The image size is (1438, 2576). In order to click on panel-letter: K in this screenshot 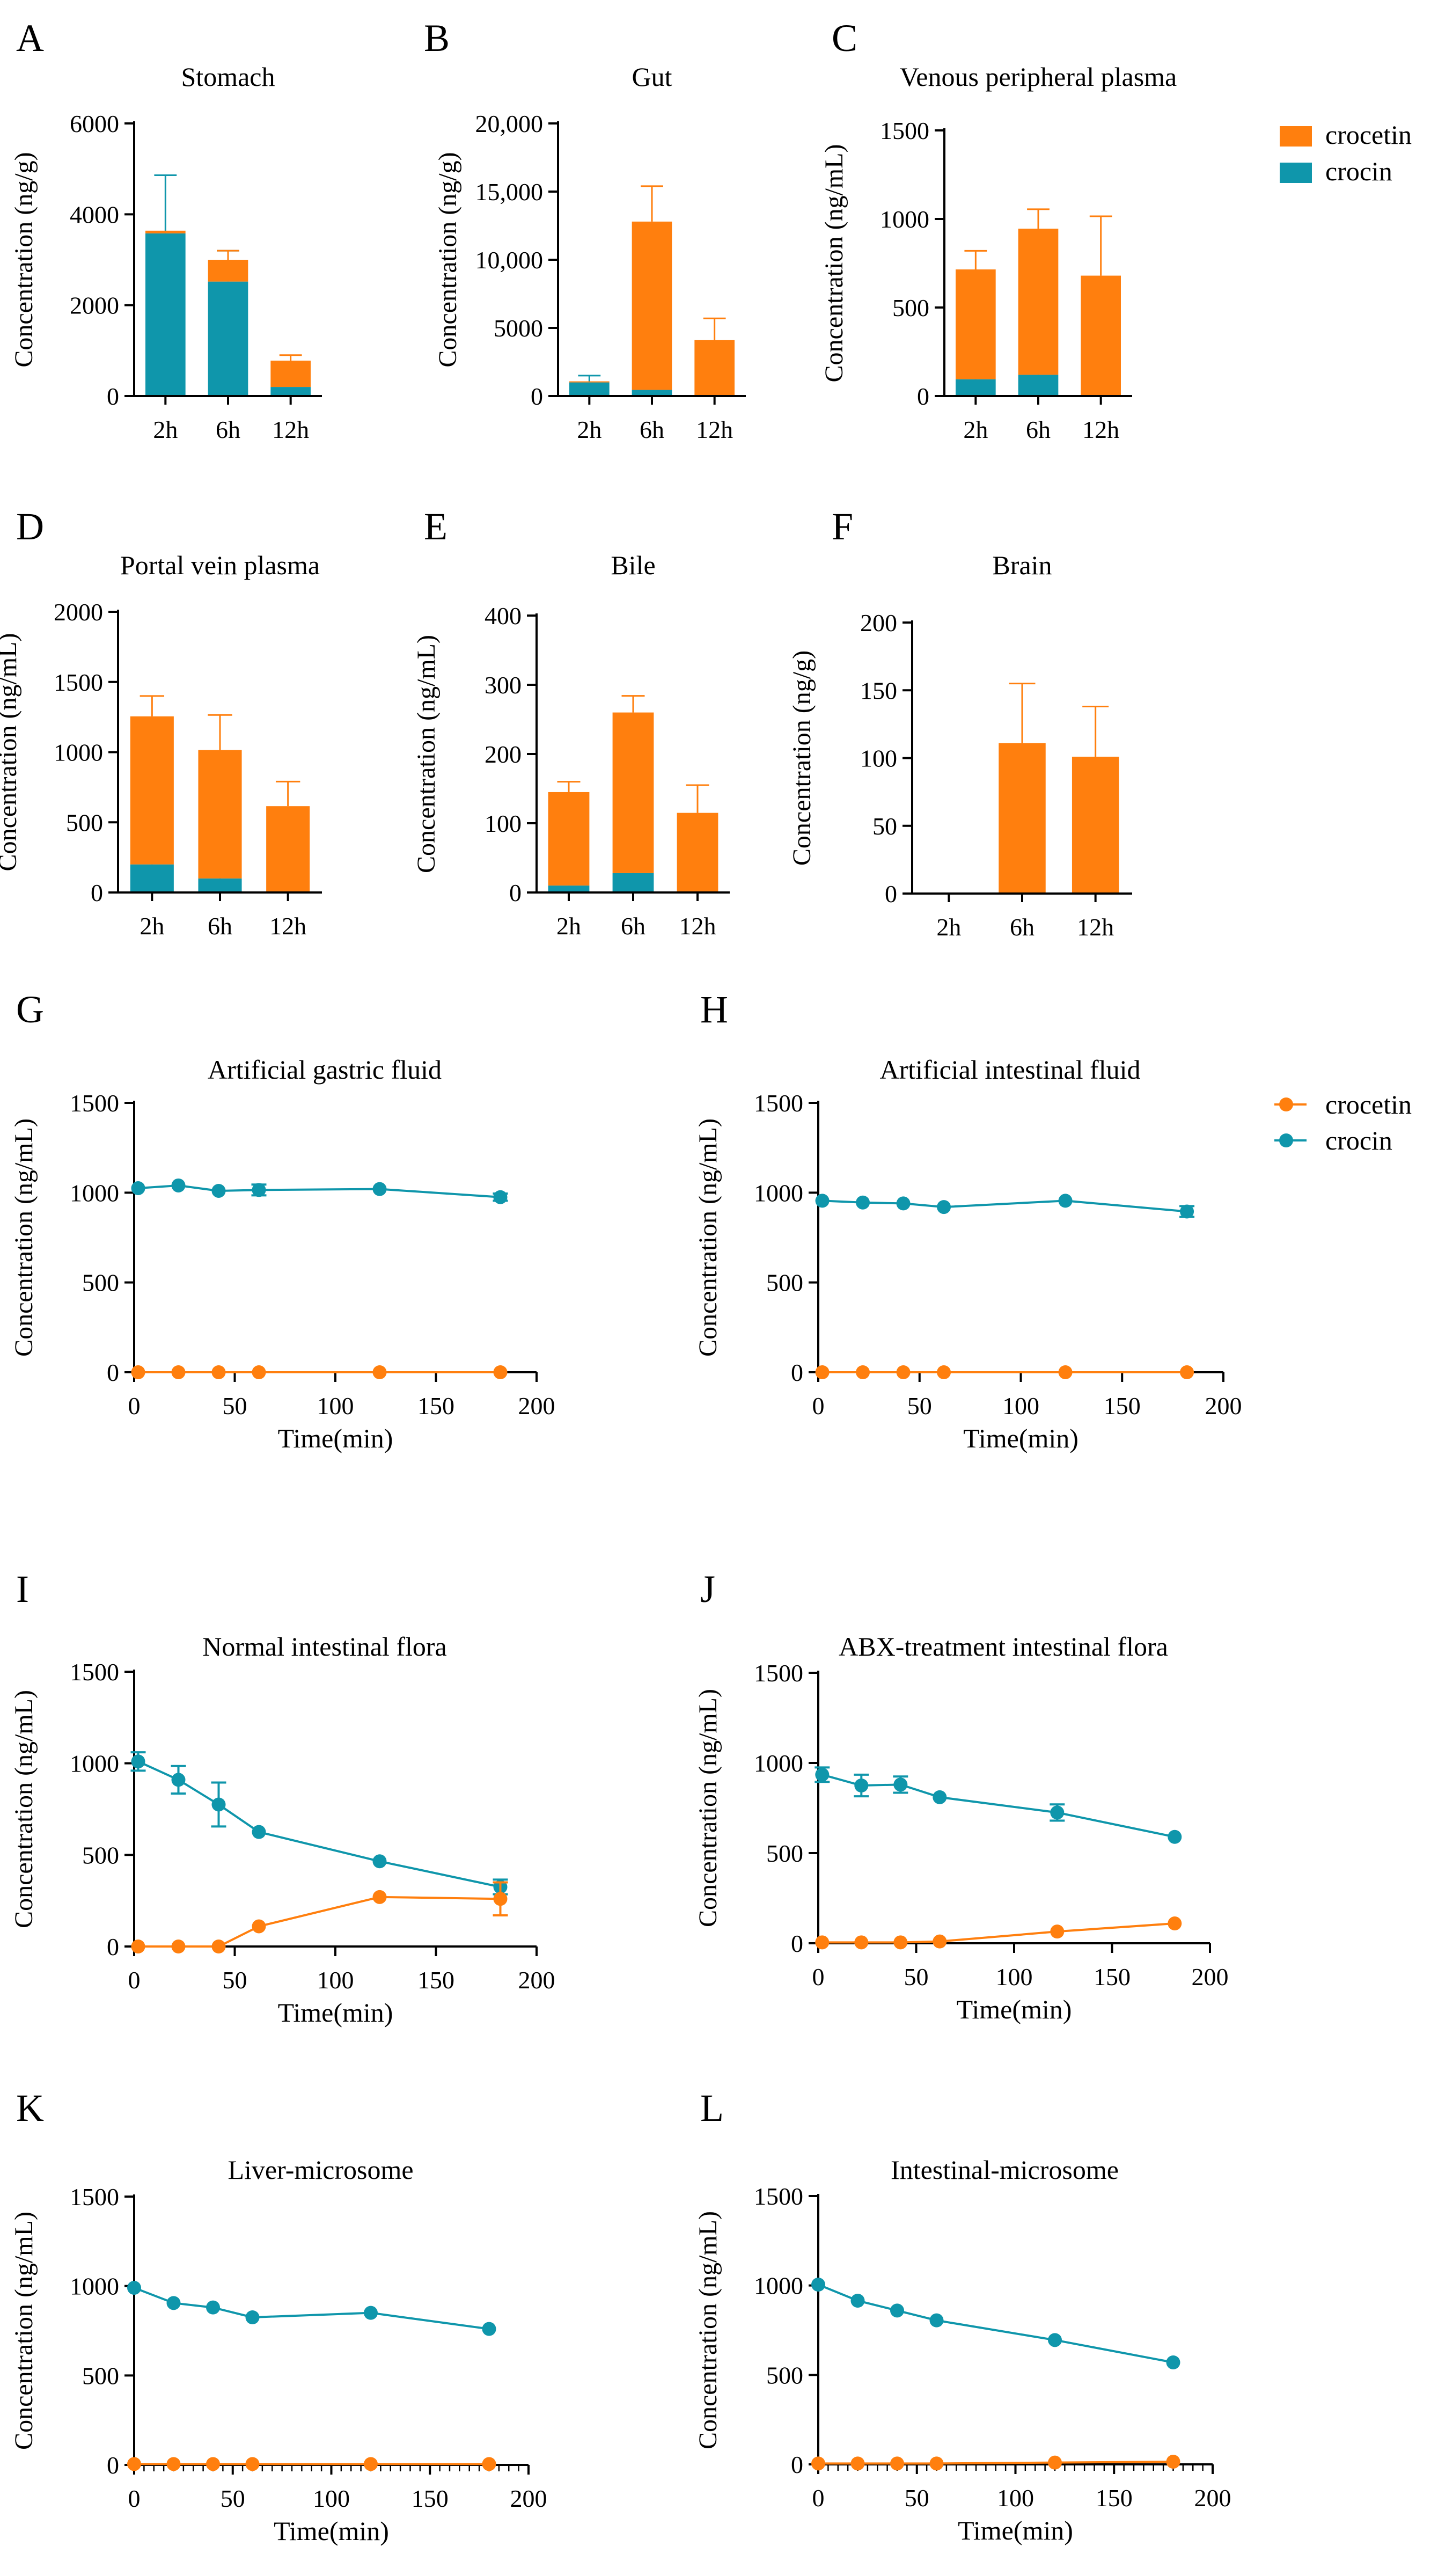, I will do `click(30, 2108)`.